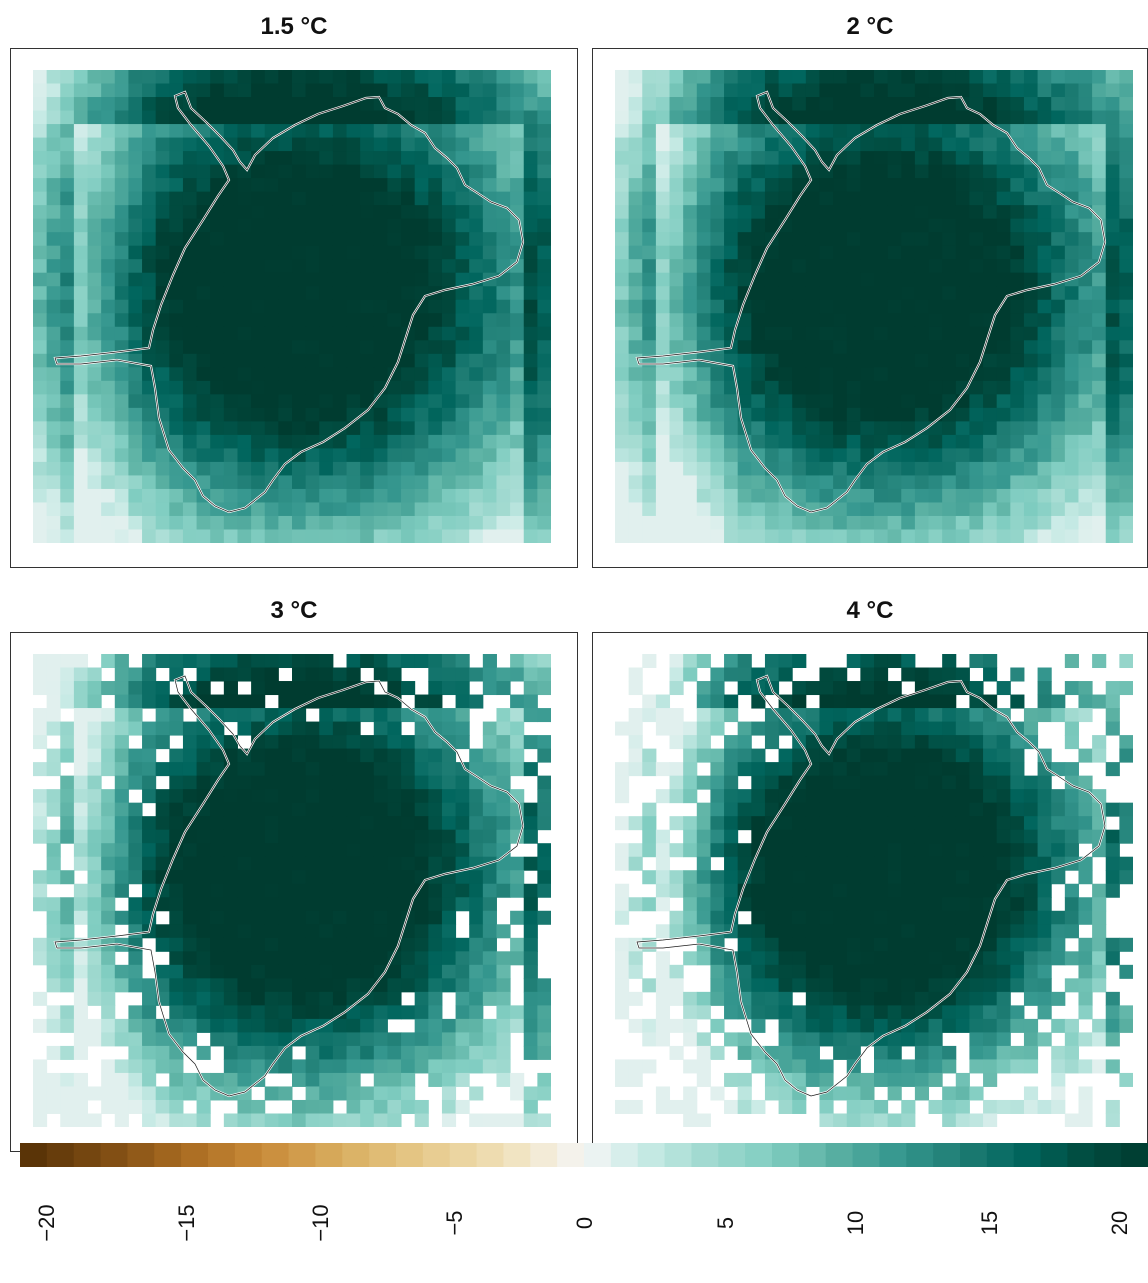 The height and width of the screenshot is (1283, 1148). What do you see at coordinates (275, 1155) in the screenshot?
I see `colorbar-bin` at bounding box center [275, 1155].